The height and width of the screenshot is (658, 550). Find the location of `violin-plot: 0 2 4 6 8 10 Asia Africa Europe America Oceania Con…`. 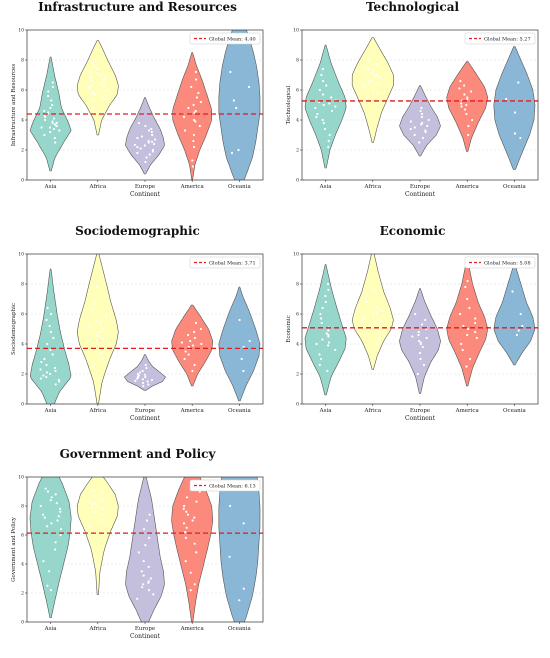

violin-plot: 0 2 4 6 8 10 Asia Africa Europe America Oceania Con… is located at coordinates (137, 113).